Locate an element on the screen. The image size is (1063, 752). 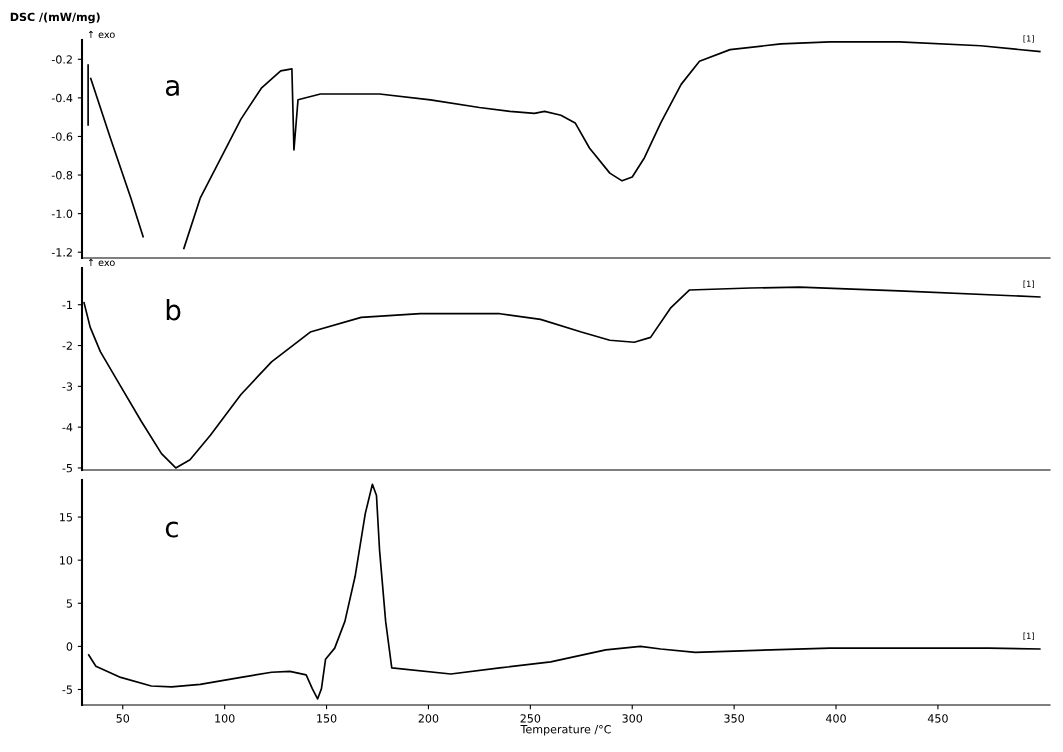
y-tick-label: -0.4 is located at coordinates (62, 98).